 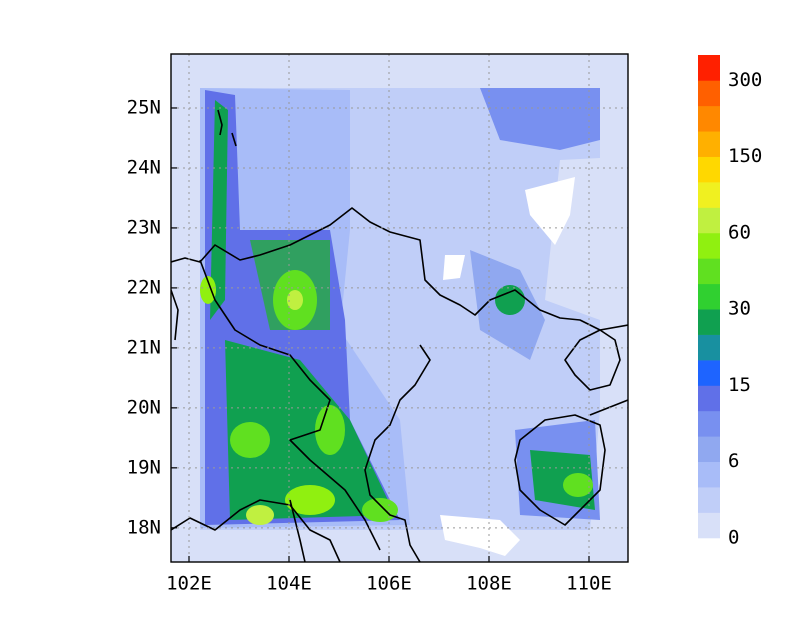 What do you see at coordinates (144, 167) in the screenshot?
I see `y-tick-label: 24N` at bounding box center [144, 167].